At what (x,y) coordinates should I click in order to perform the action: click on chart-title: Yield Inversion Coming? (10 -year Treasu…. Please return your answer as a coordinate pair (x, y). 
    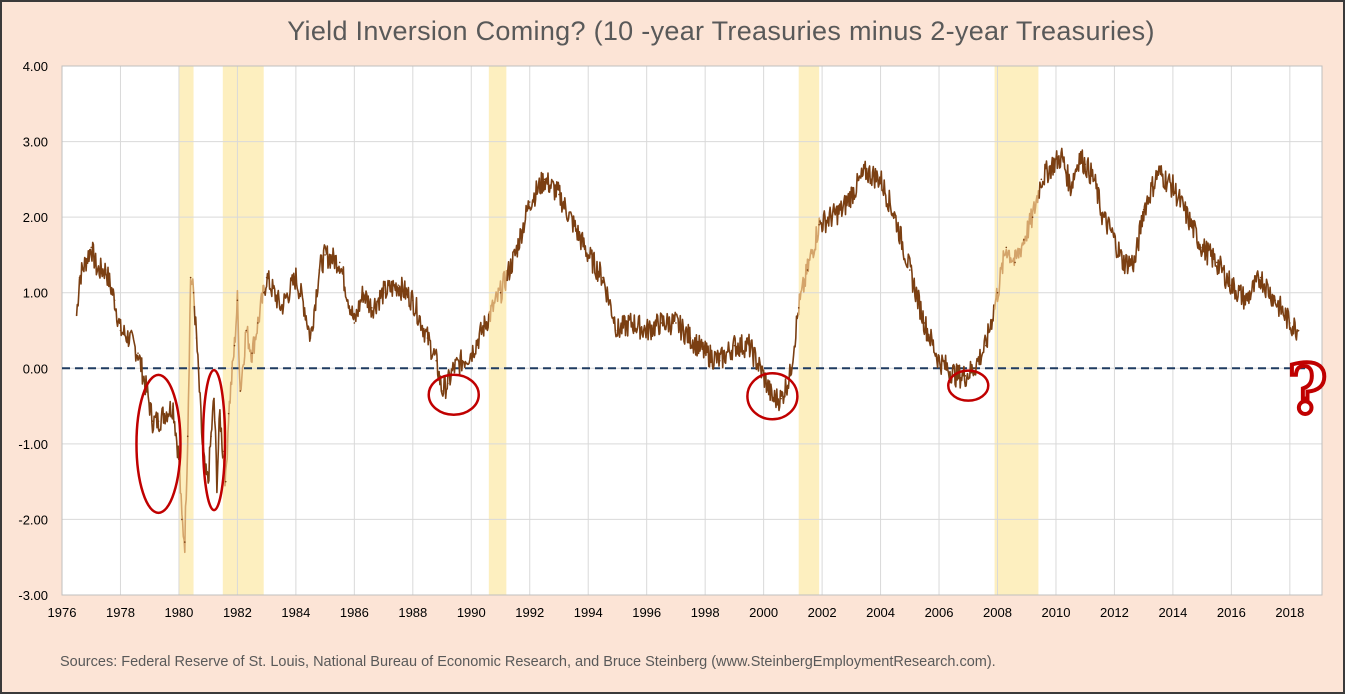
    Looking at the image, I should click on (721, 31).